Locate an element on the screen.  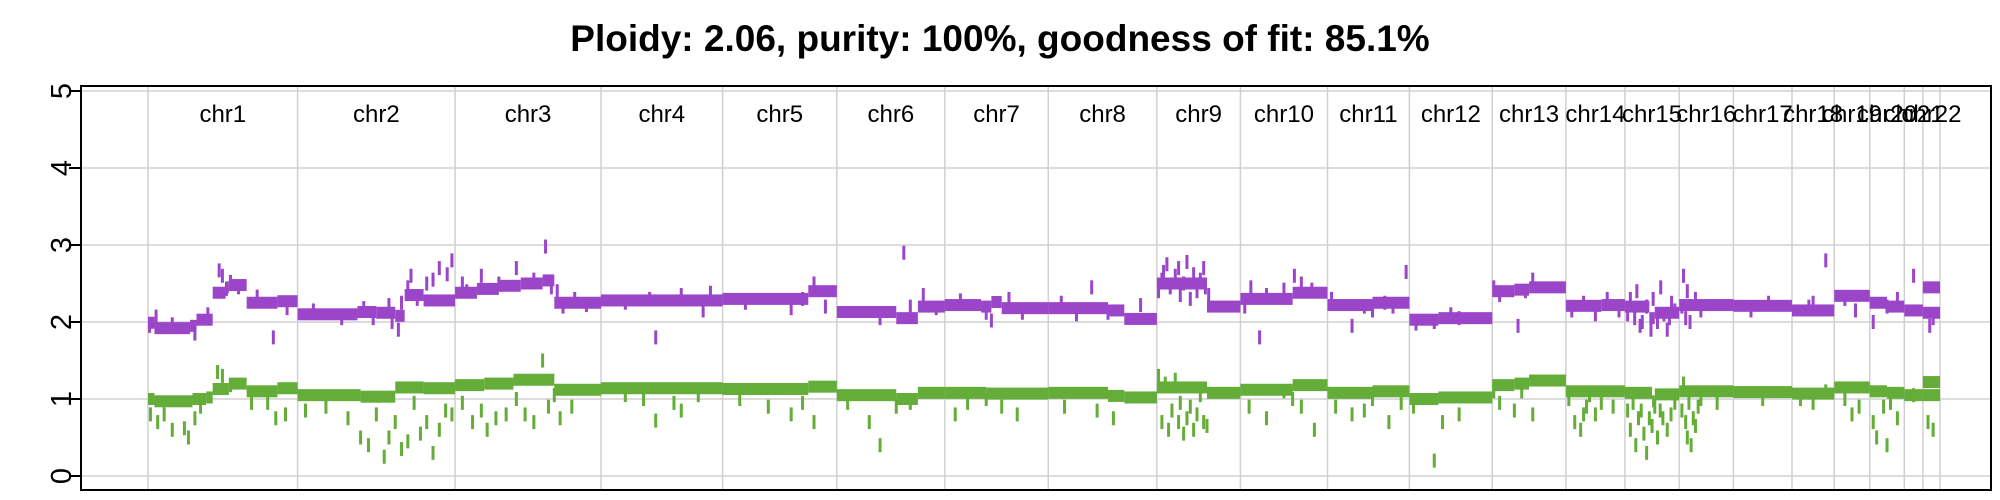
chromosome-label-chr8: chr8 is located at coordinates (1102, 114).